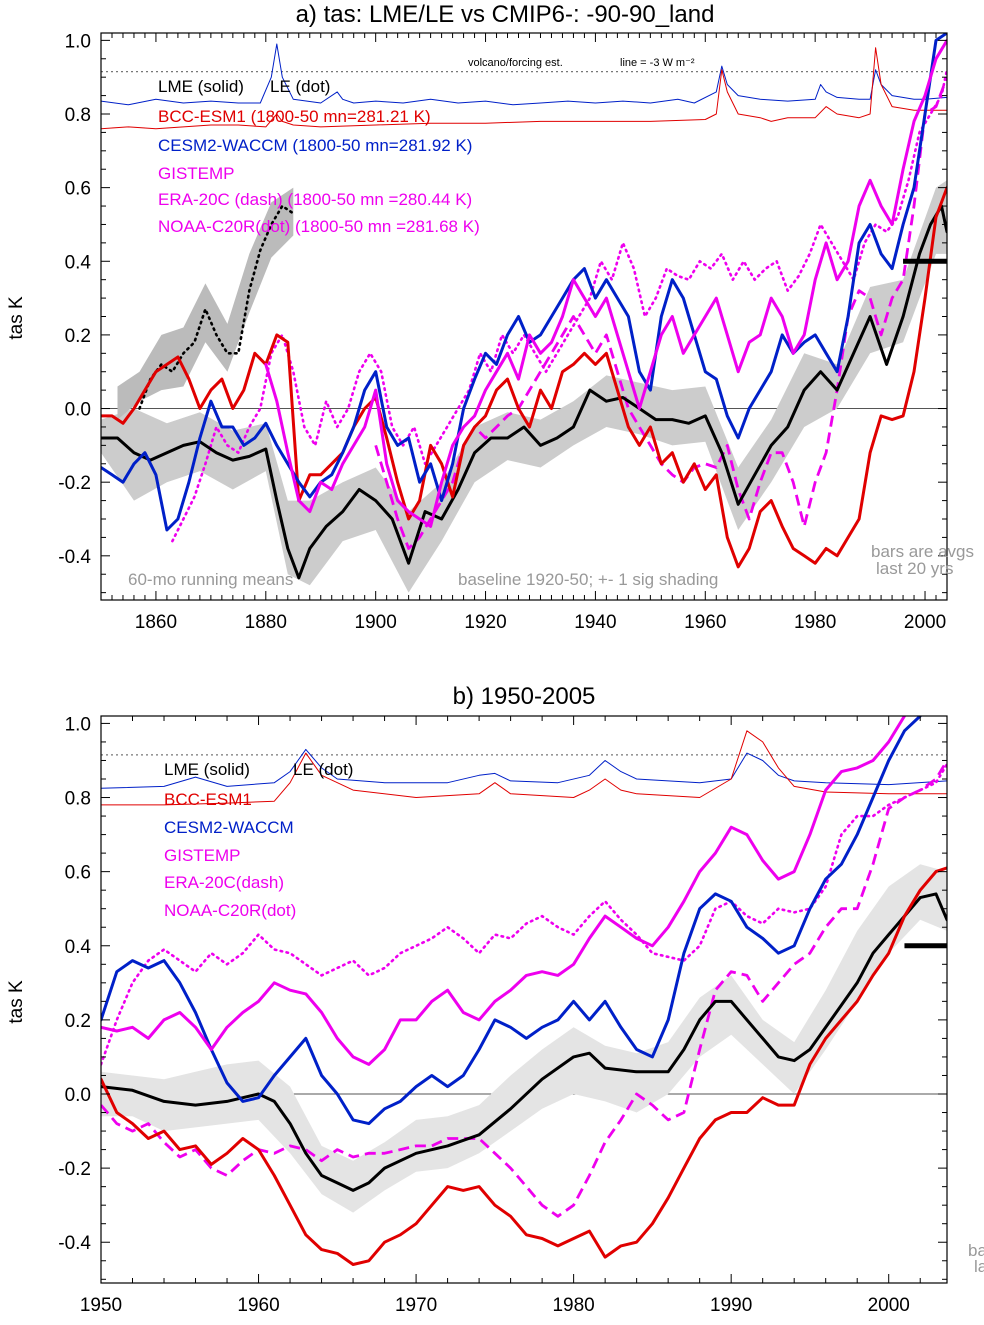 The height and width of the screenshot is (1325, 984). I want to click on annotation-bars-avgs: ba, so click(976, 1250).